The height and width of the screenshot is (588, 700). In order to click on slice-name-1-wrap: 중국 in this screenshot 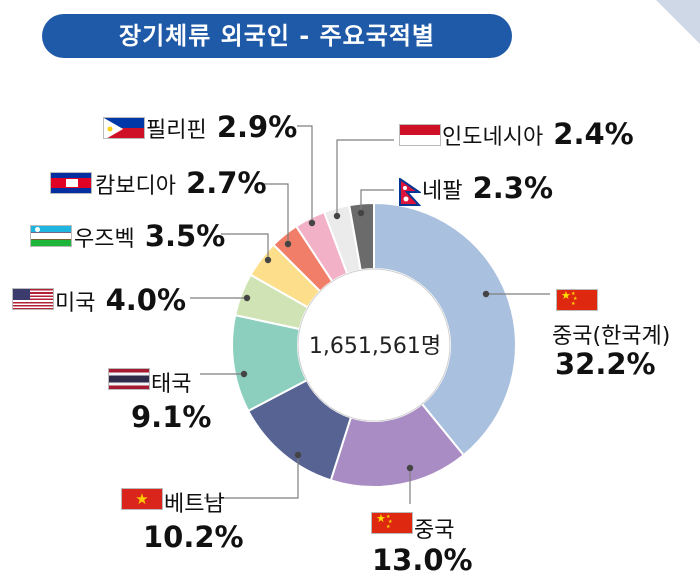, I will do `click(434, 528)`.